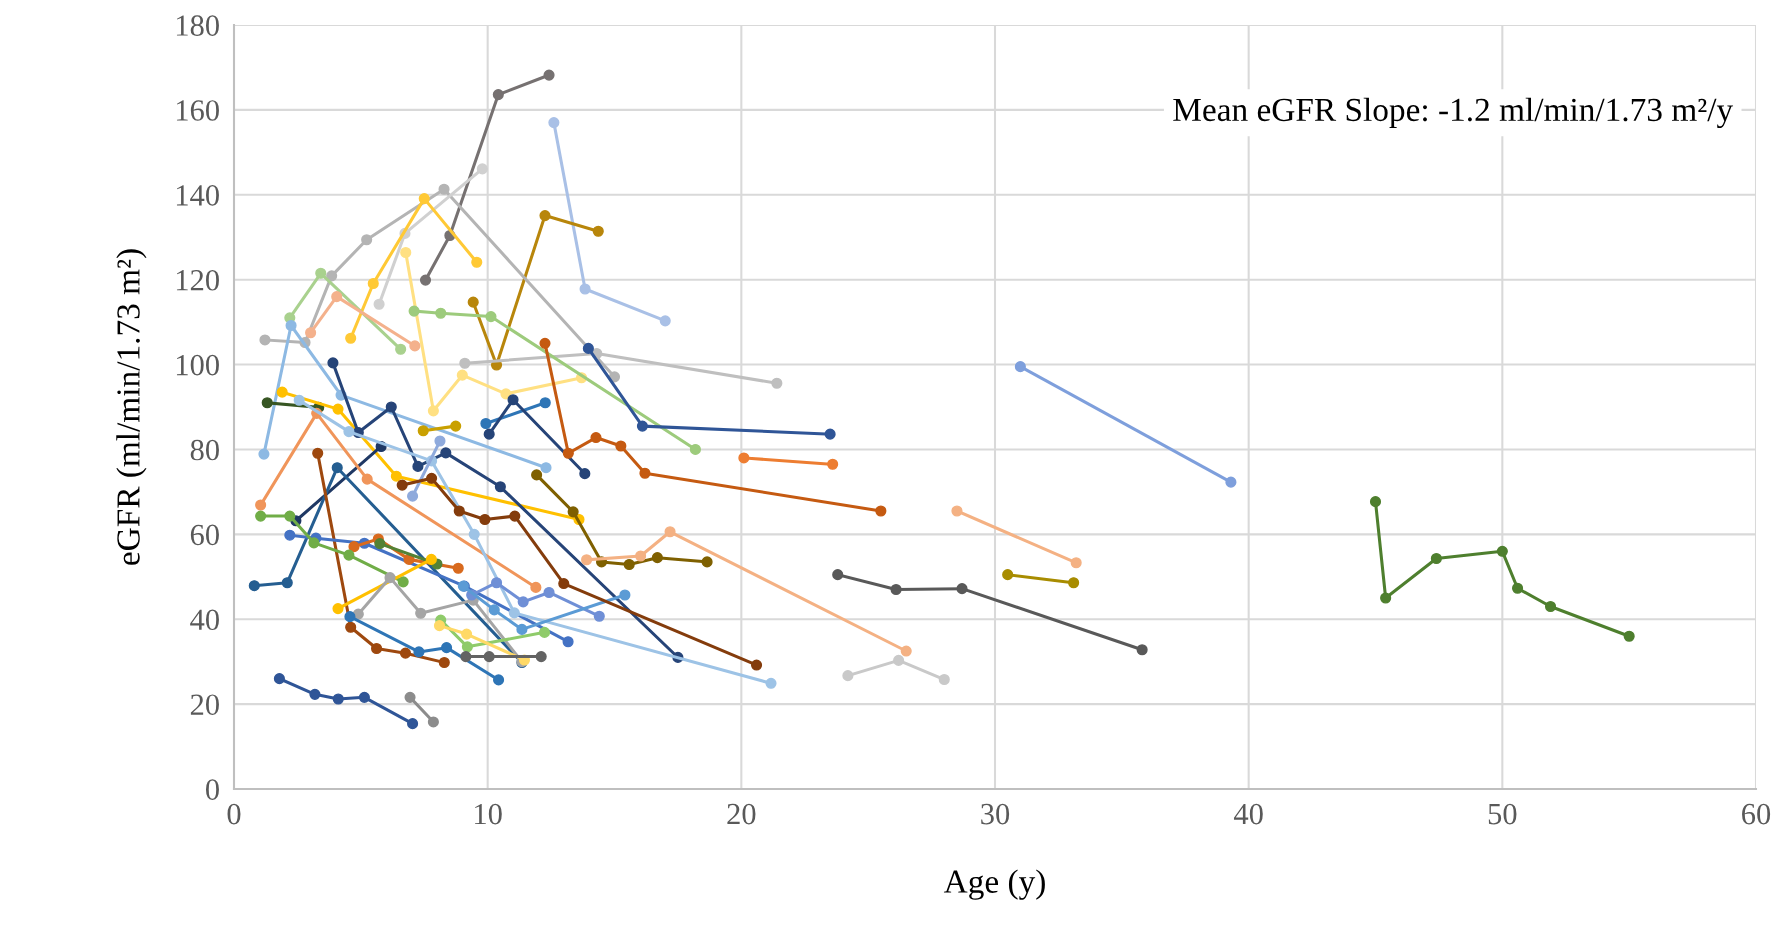  Describe the element at coordinates (197, 280) in the screenshot. I see `y-tick-label: 120` at that location.